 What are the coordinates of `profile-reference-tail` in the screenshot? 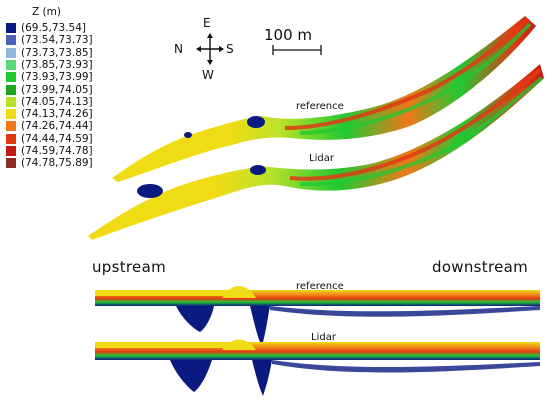 It's located at (405, 311).